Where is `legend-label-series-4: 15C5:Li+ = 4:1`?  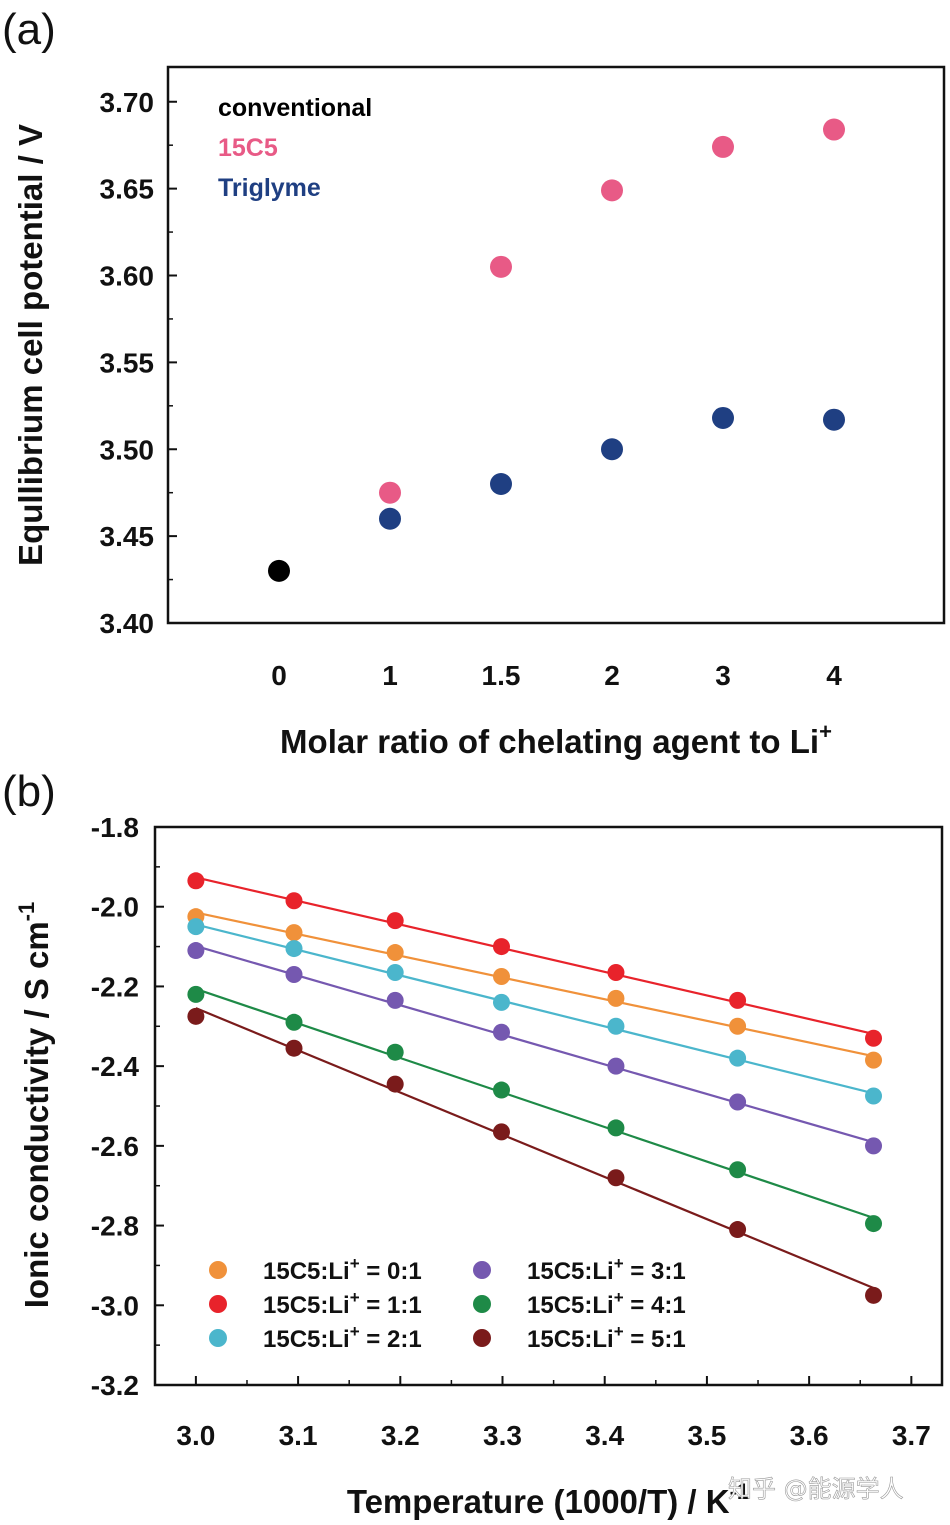 legend-label-series-4: 15C5:Li+ = 4:1 is located at coordinates (606, 1303).